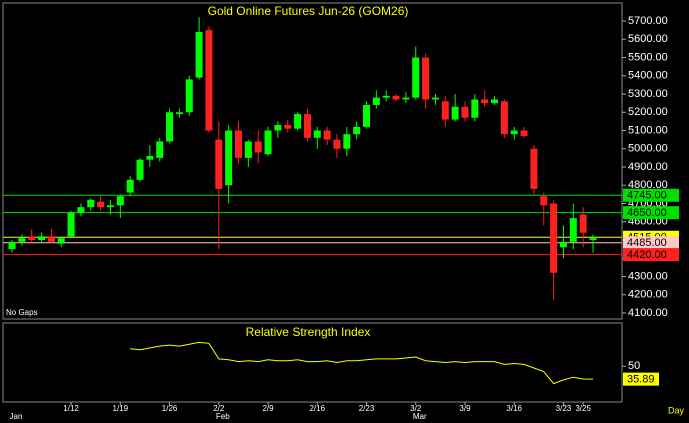 This screenshot has width=689, height=423. What do you see at coordinates (648, 39) in the screenshot?
I see `y-tick-label: 5600.00` at bounding box center [648, 39].